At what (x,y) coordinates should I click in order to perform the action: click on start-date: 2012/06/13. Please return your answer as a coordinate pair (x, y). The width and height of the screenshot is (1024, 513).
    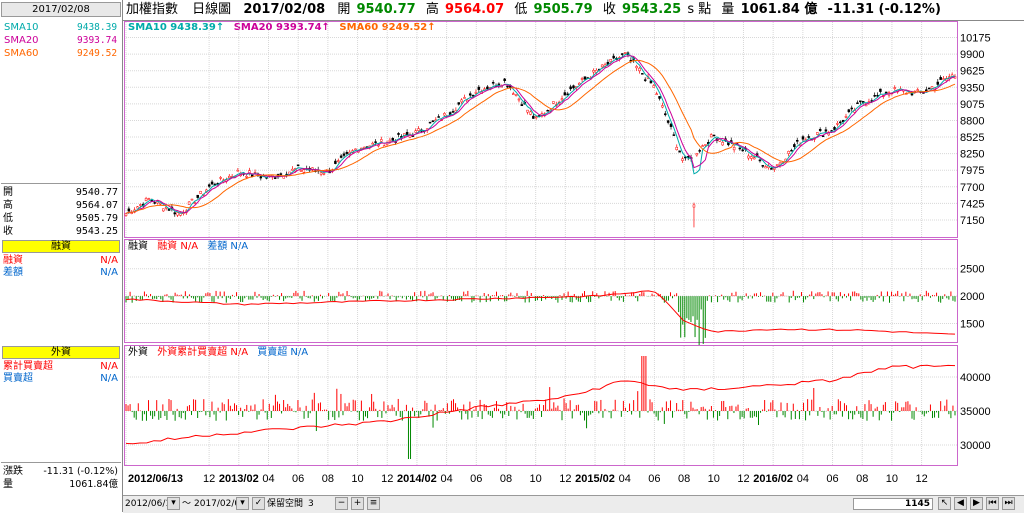
    Looking at the image, I should click on (151, 504).